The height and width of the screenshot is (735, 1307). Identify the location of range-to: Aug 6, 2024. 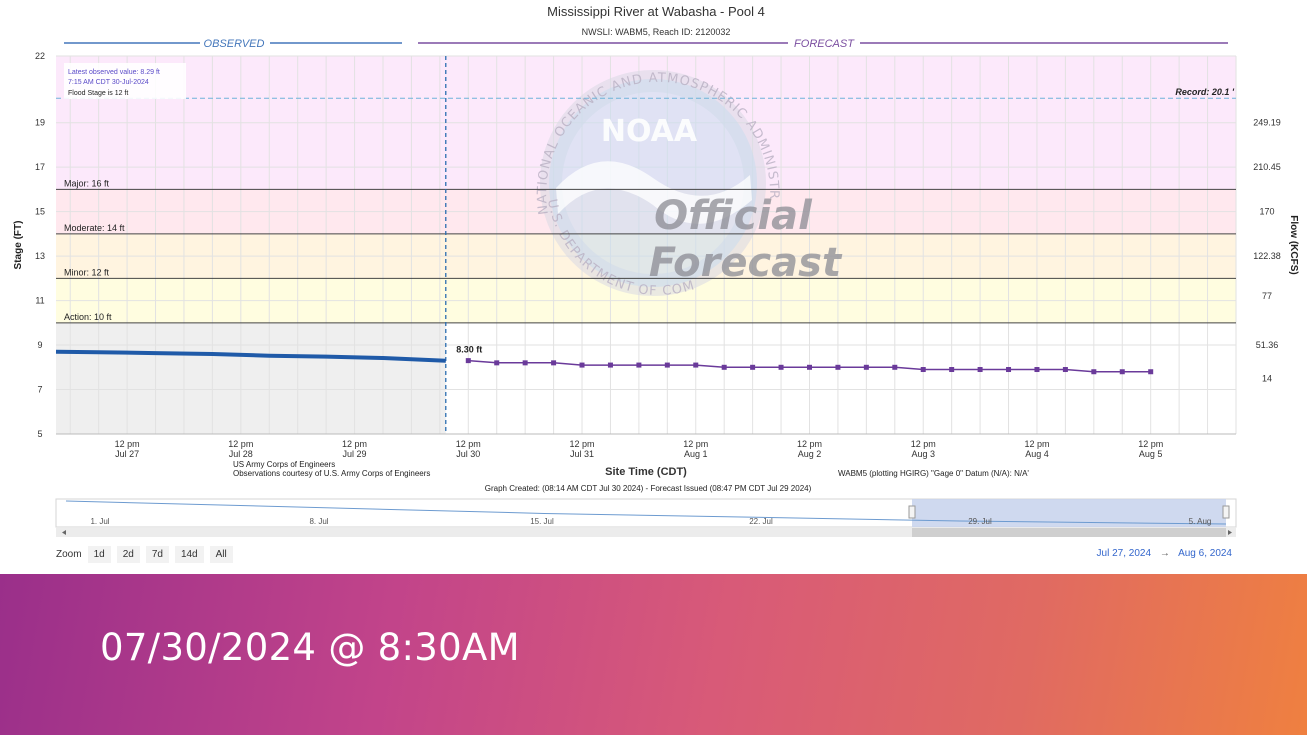
(1205, 553).